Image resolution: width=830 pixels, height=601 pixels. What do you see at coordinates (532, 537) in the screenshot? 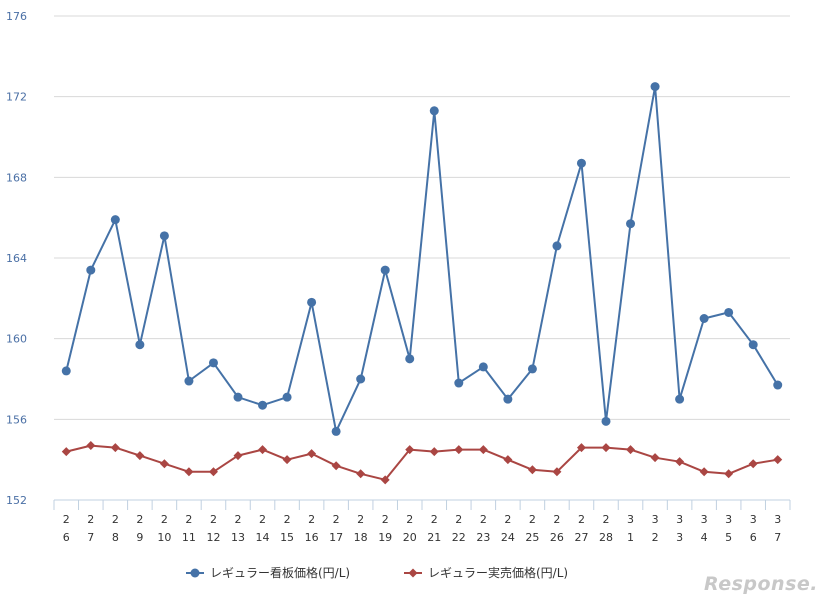
I see `x-tick-day: 25` at bounding box center [532, 537].